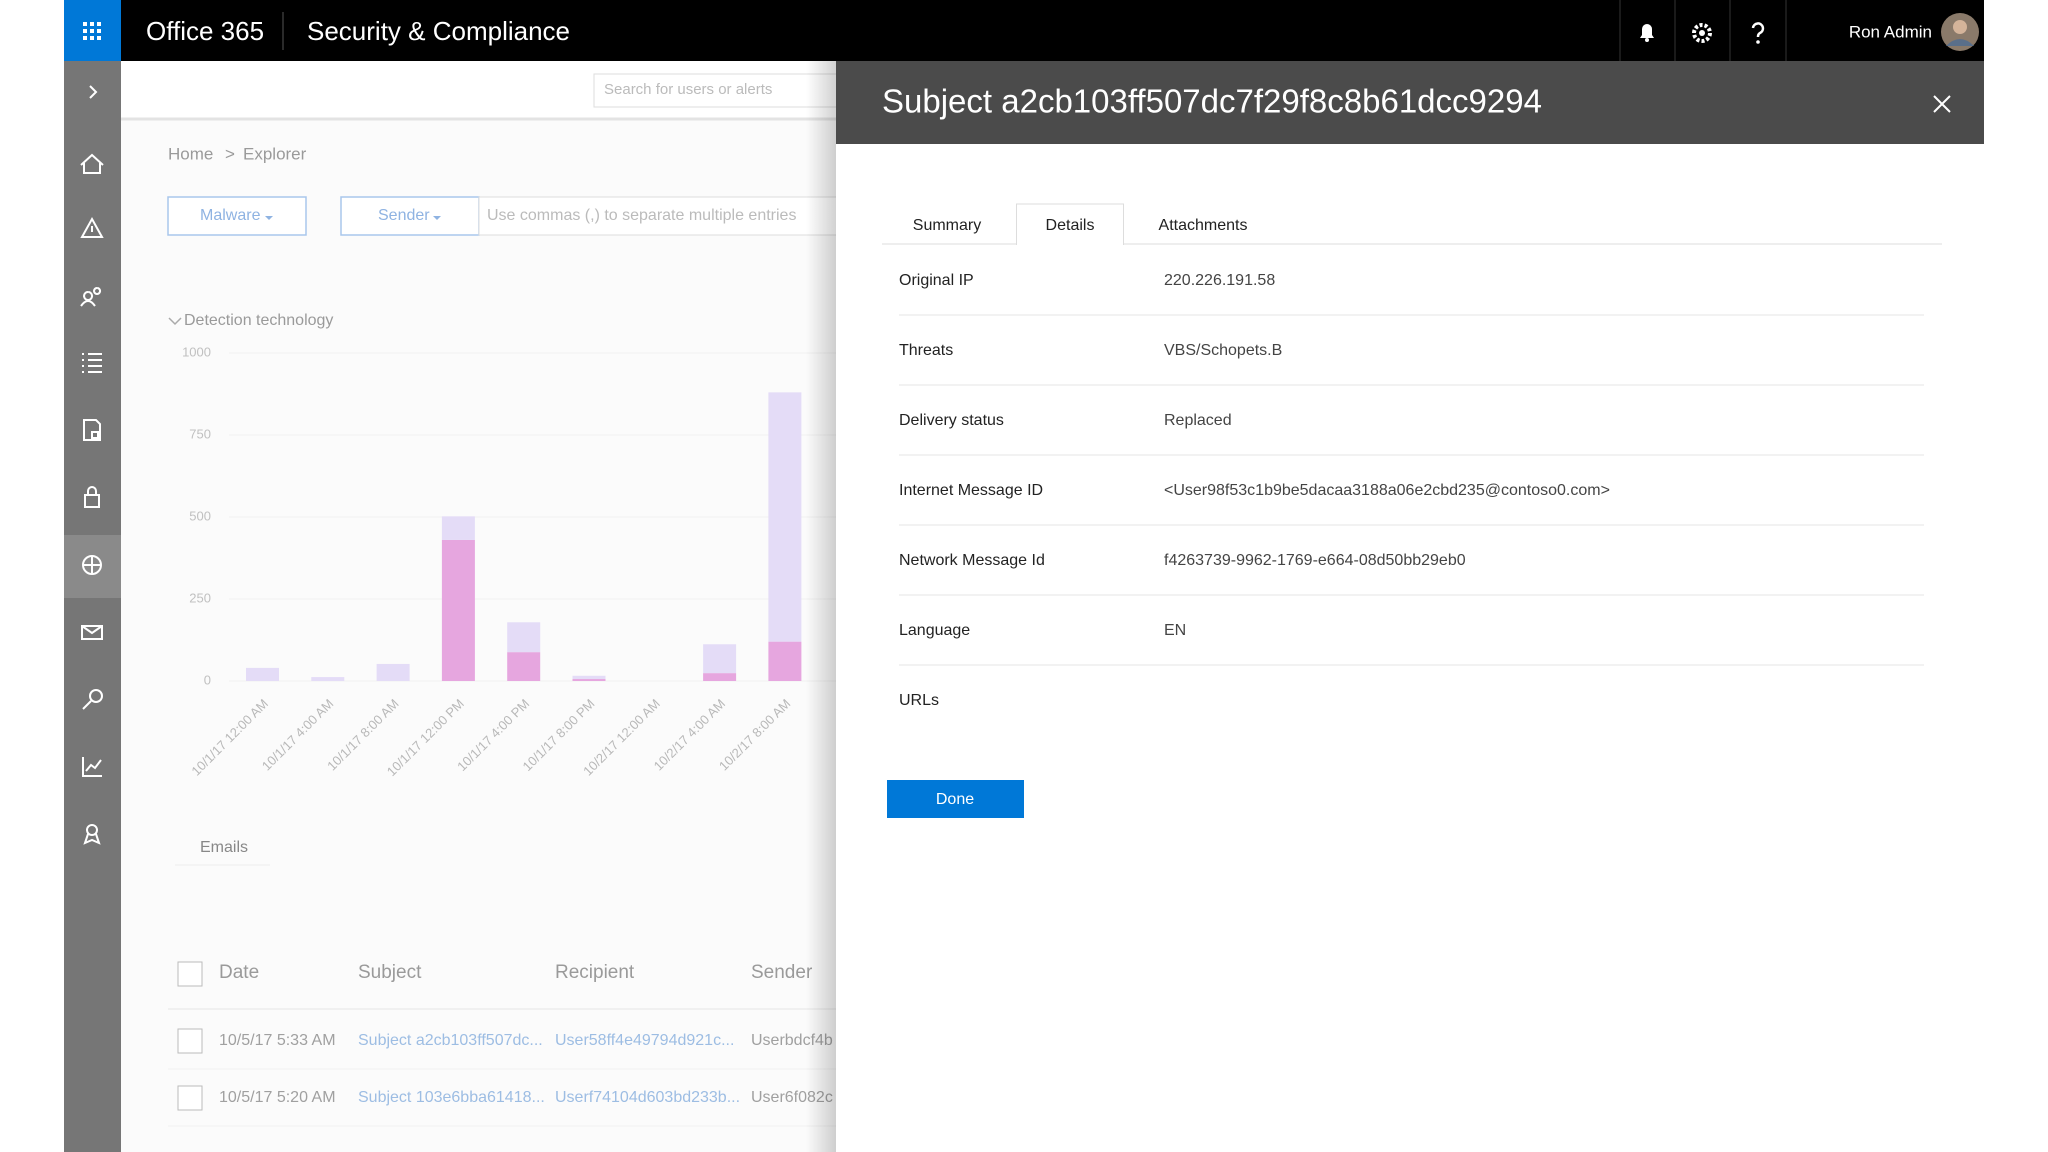 The image size is (2048, 1152). What do you see at coordinates (688, 89) in the screenshot?
I see `search-placeholder: Search for users or alerts` at bounding box center [688, 89].